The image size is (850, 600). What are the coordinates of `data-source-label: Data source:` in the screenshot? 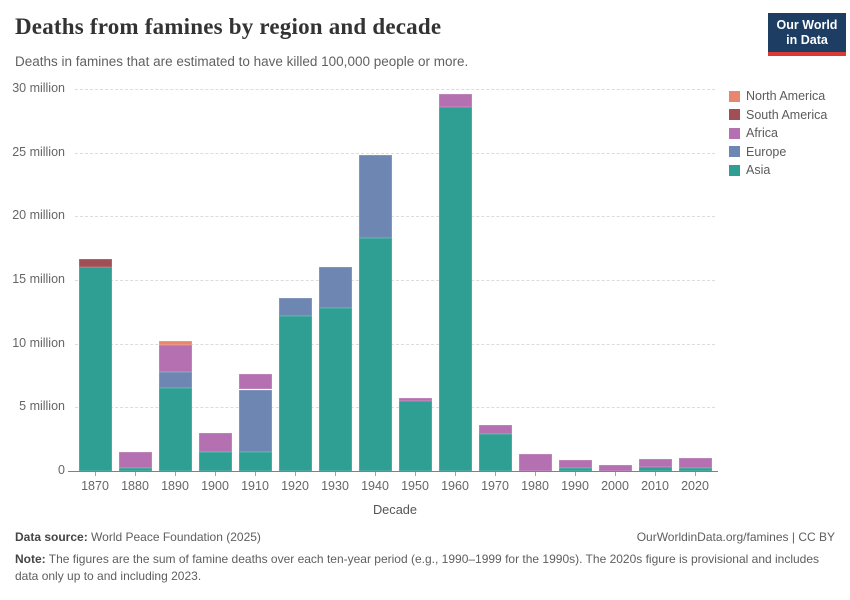 It's located at (51, 537).